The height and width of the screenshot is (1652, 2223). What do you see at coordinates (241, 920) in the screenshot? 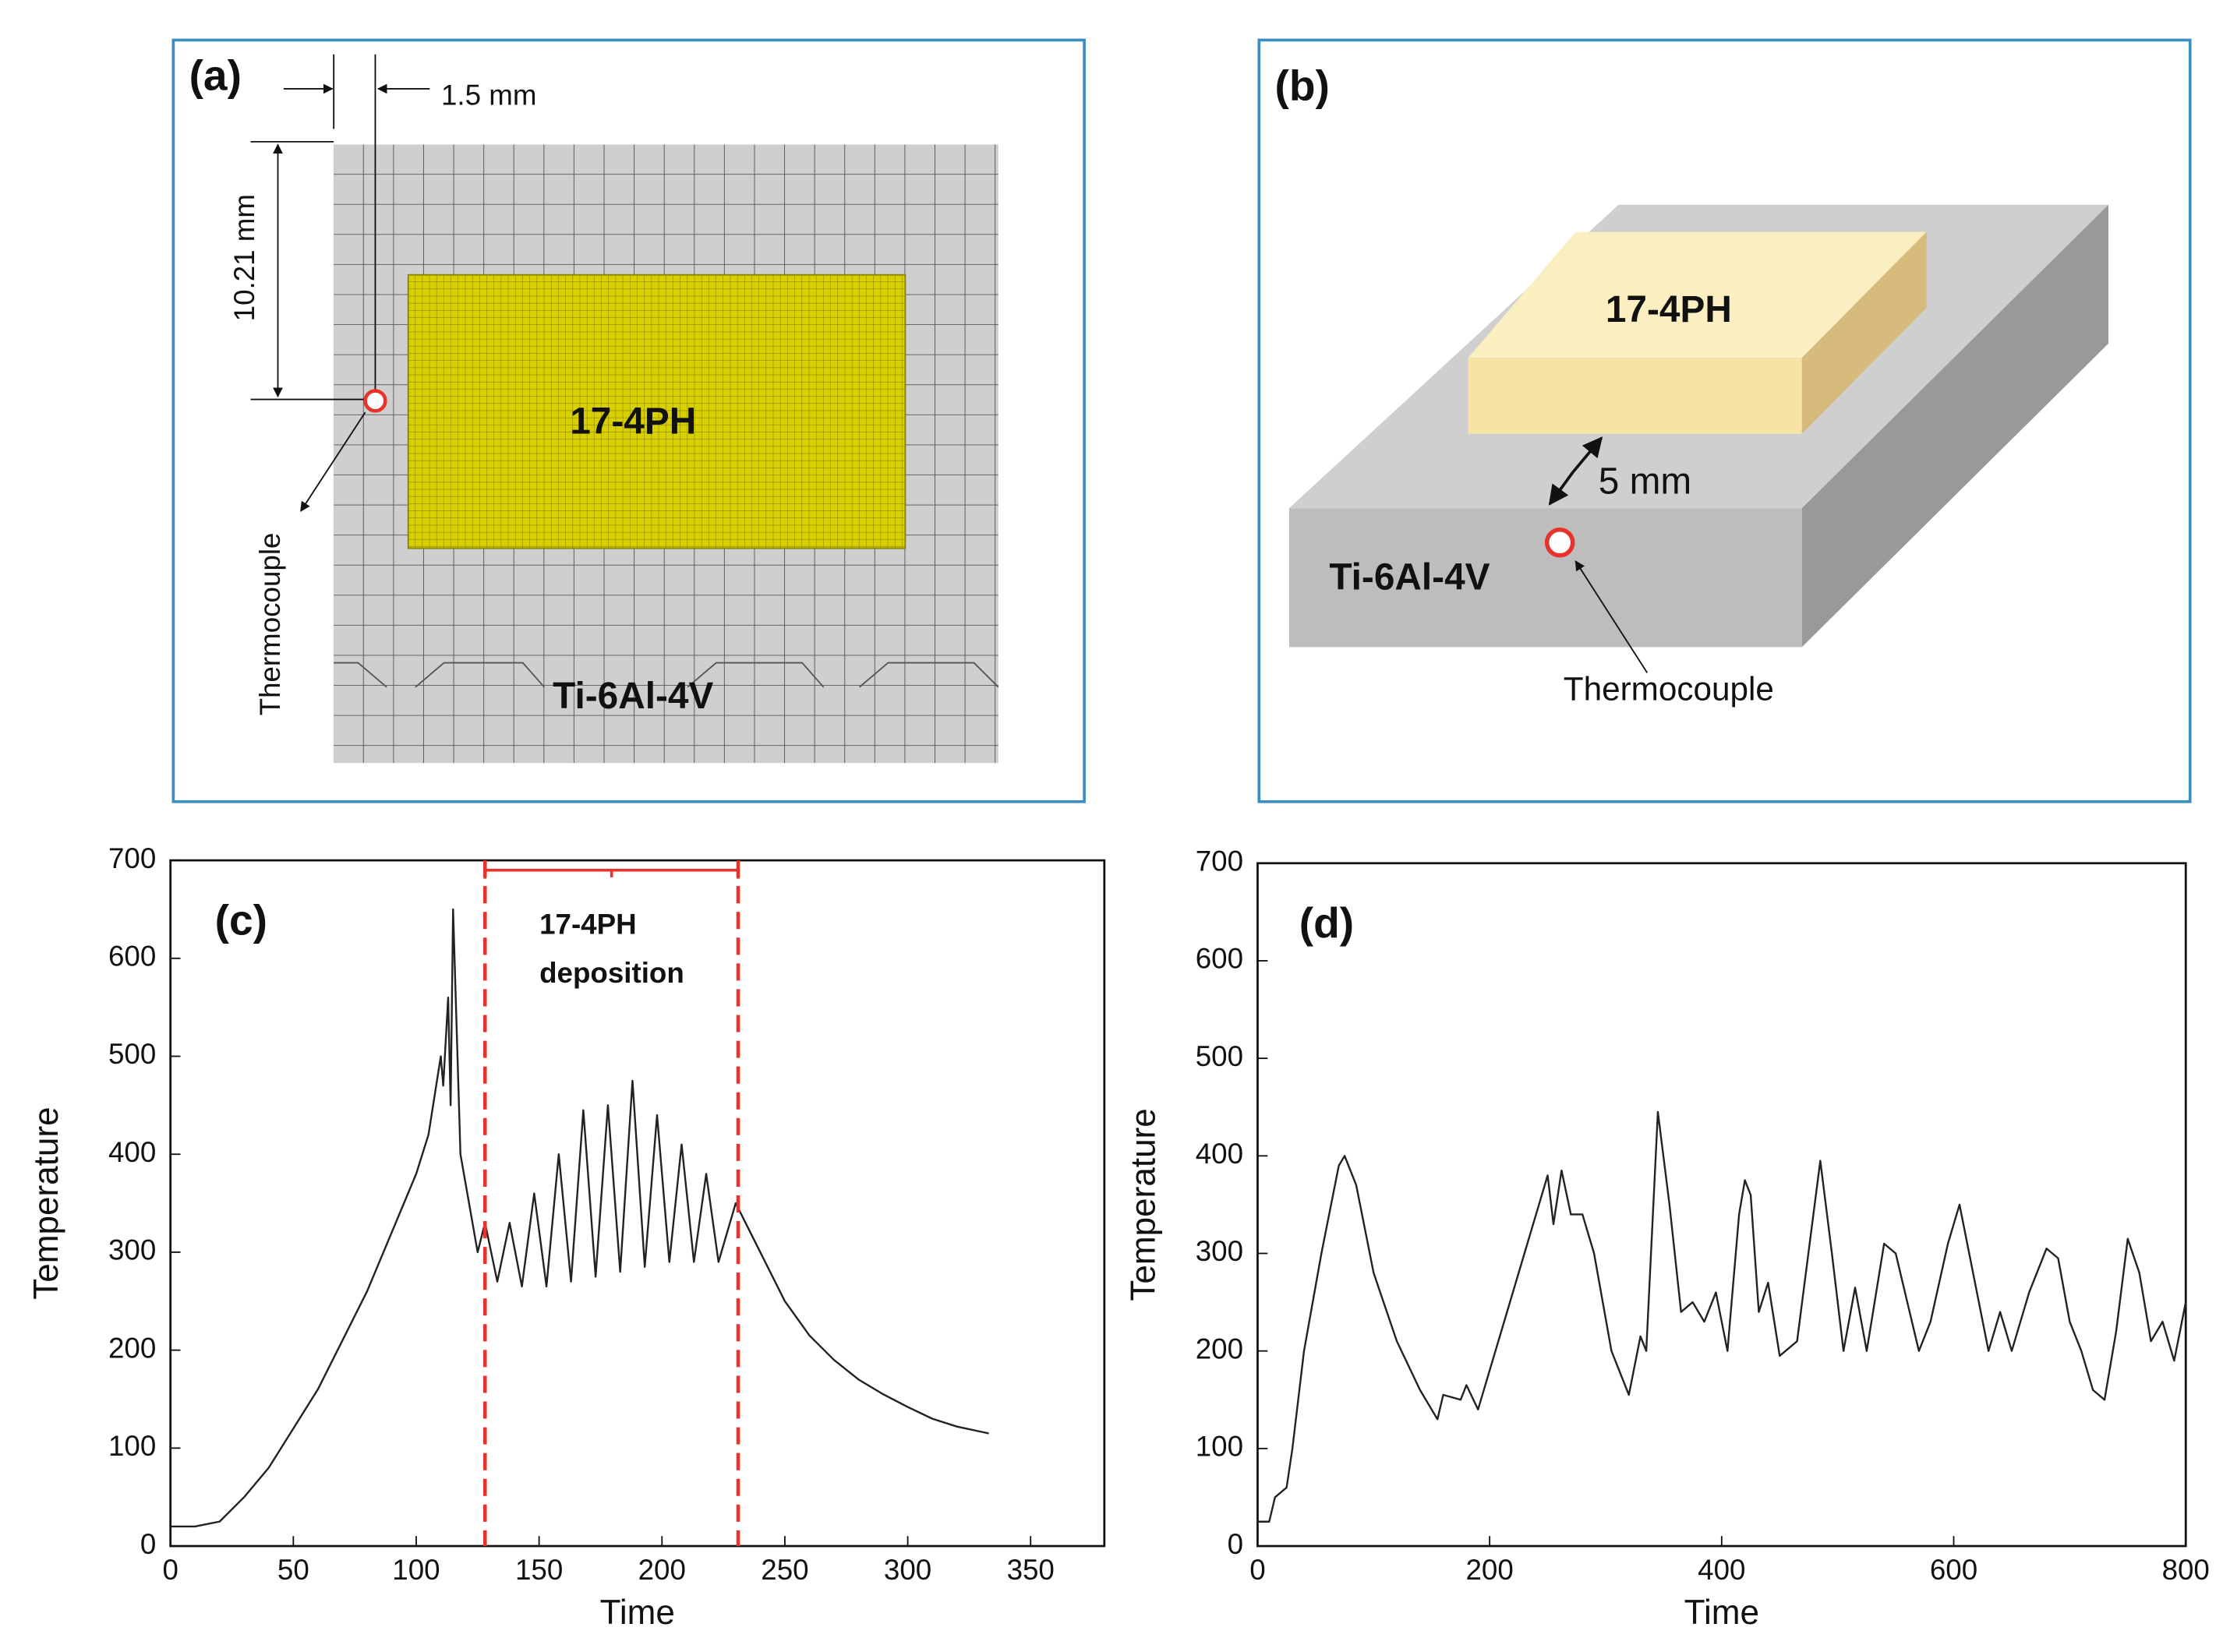
I see `panel-label: (c)` at bounding box center [241, 920].